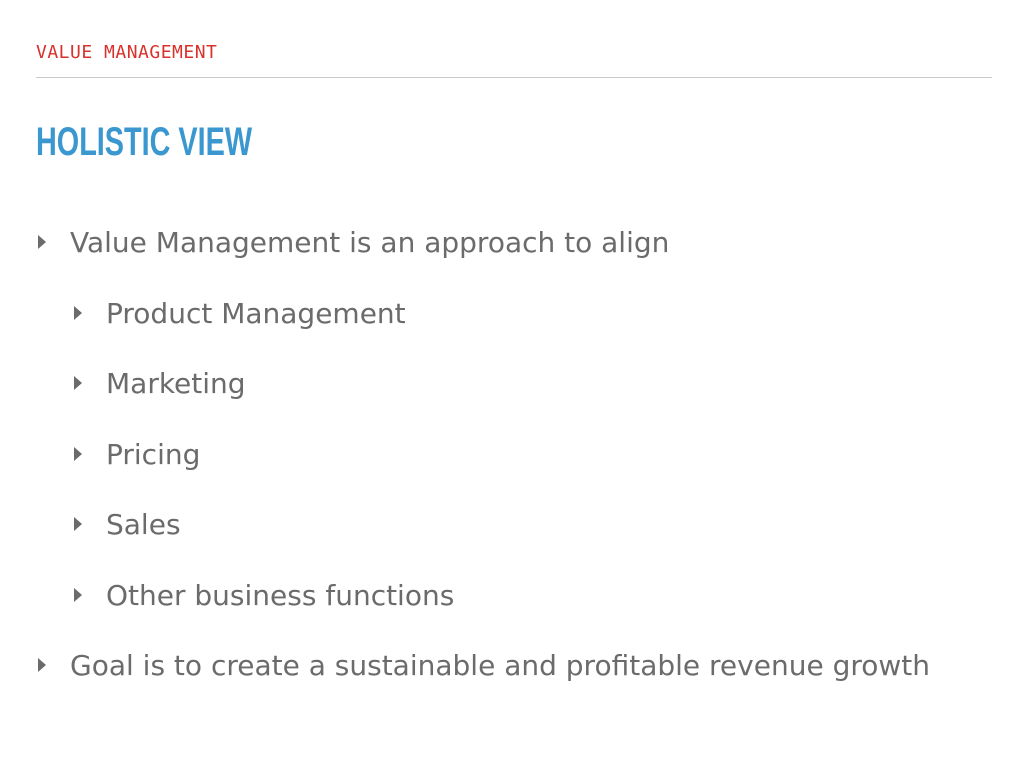  I want to click on bullet-text: Value Management is an approach to align, so click(370, 242).